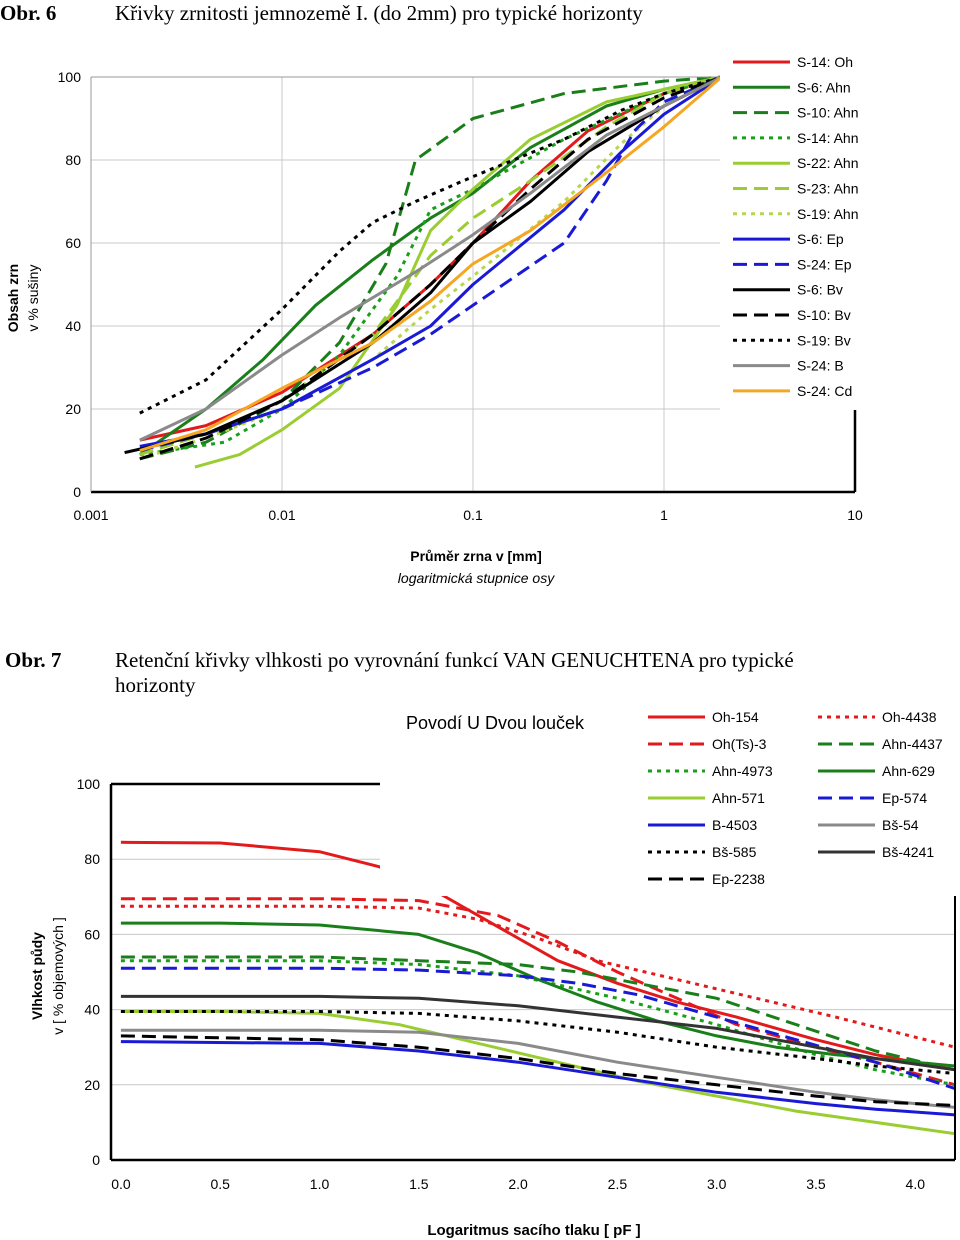  I want to click on c1-y-tick-label-2: 40, so click(73, 326).